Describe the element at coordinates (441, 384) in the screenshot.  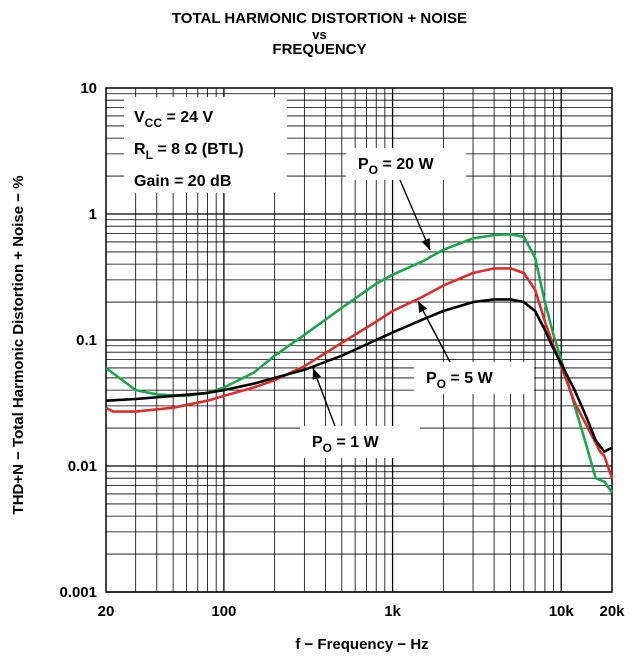
I see `series-label-1-sub: O` at that location.